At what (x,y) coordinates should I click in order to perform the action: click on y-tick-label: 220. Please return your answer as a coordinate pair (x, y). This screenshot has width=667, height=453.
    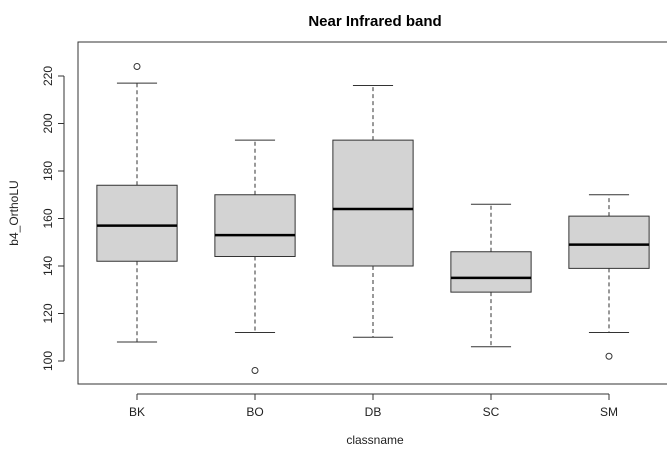
    Looking at the image, I should click on (48, 76).